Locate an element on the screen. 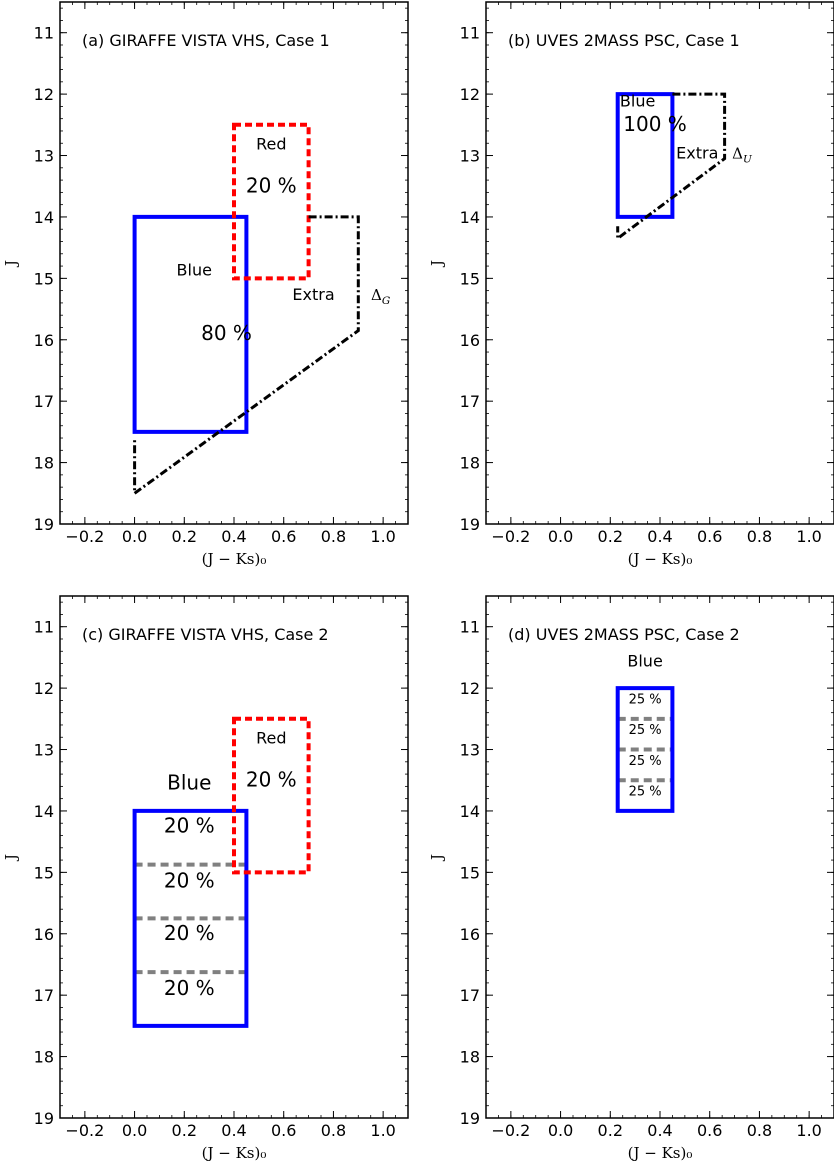 This screenshot has height=1167, width=834. annotation-label: ΔG is located at coordinates (380, 296).